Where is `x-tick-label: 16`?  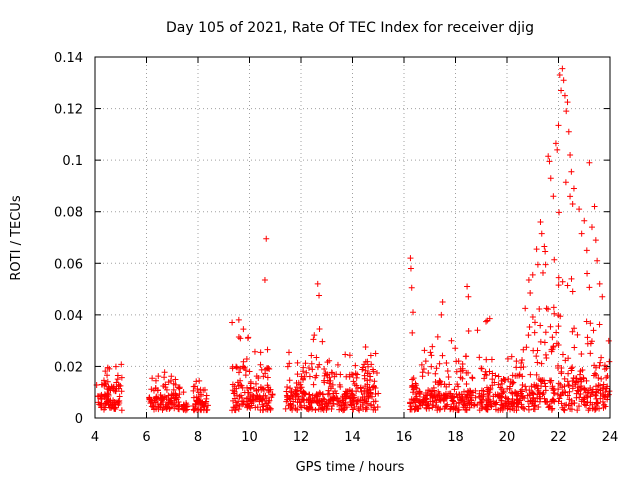 x-tick-label: 16 is located at coordinates (404, 437).